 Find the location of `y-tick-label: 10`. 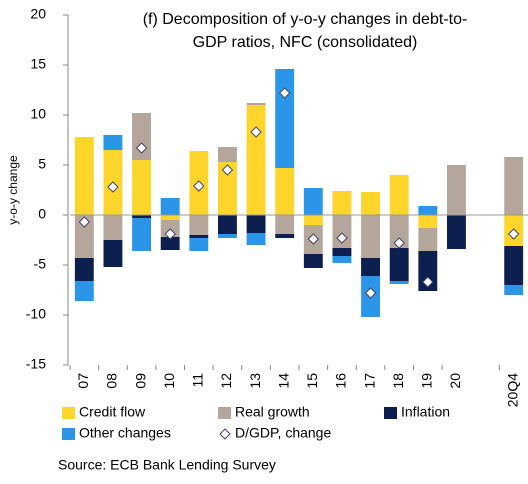

y-tick-label: 10 is located at coordinates (38, 114).